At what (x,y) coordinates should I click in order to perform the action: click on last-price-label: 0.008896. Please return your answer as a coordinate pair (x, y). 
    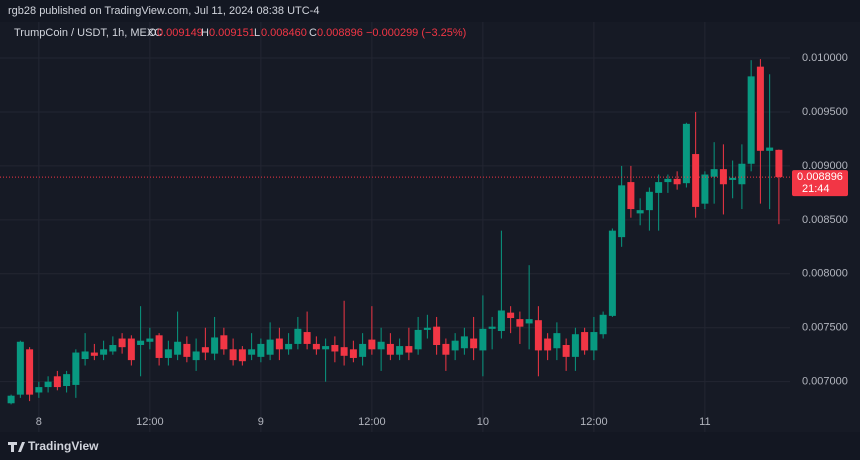
    Looking at the image, I should click on (820, 177).